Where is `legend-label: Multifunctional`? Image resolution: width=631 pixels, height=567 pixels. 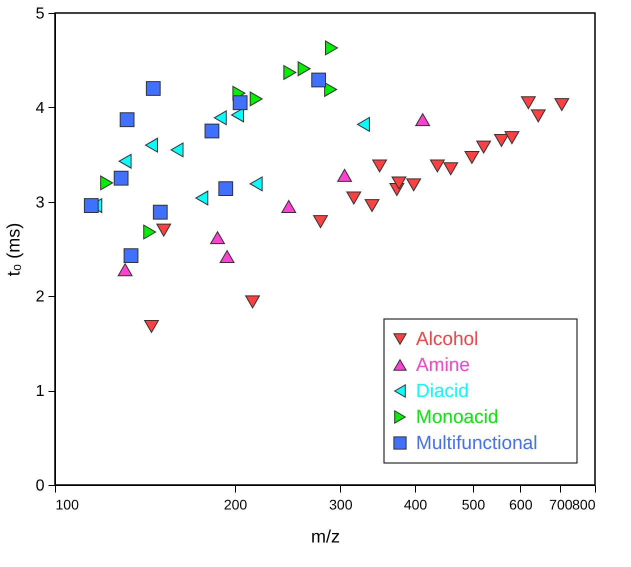 legend-label: Multifunctional is located at coordinates (477, 443).